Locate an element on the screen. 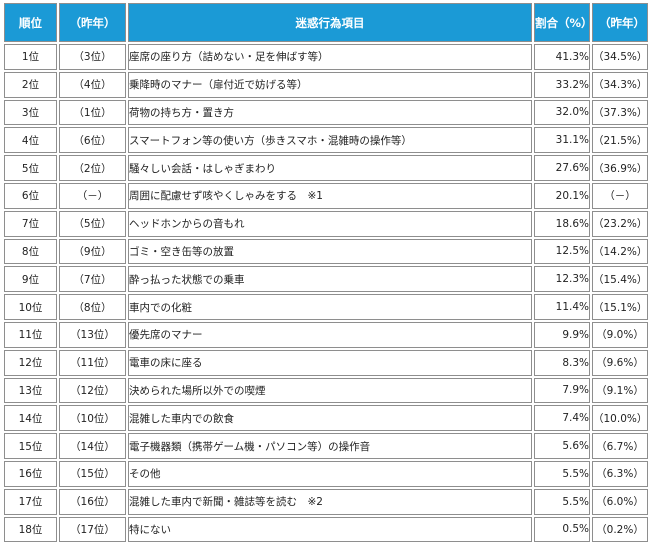 The image size is (650, 544). table-row: 6位 （－） 周囲に配慮せず咳やくしゃみをする ※1 20.1% （－） is located at coordinates (326, 195).